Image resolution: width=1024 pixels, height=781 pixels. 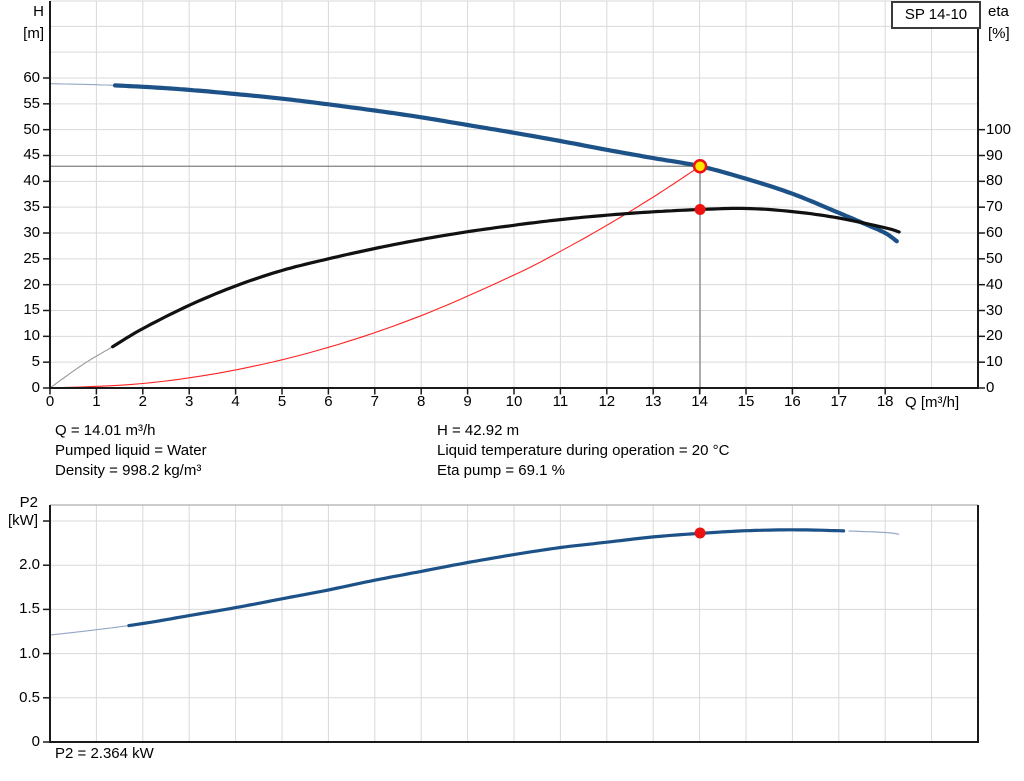 What do you see at coordinates (700, 209) in the screenshot?
I see `efficiency-point-marker` at bounding box center [700, 209].